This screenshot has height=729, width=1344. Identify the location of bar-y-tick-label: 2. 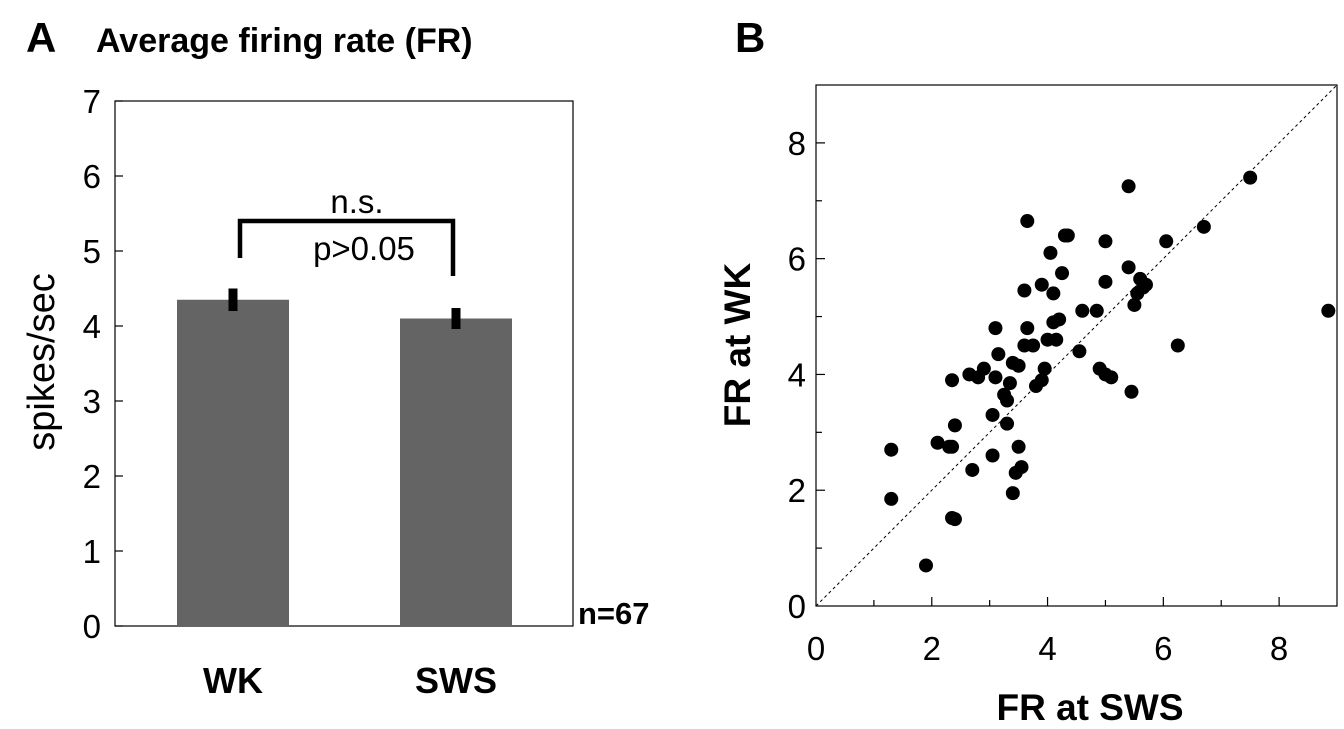
(92, 476).